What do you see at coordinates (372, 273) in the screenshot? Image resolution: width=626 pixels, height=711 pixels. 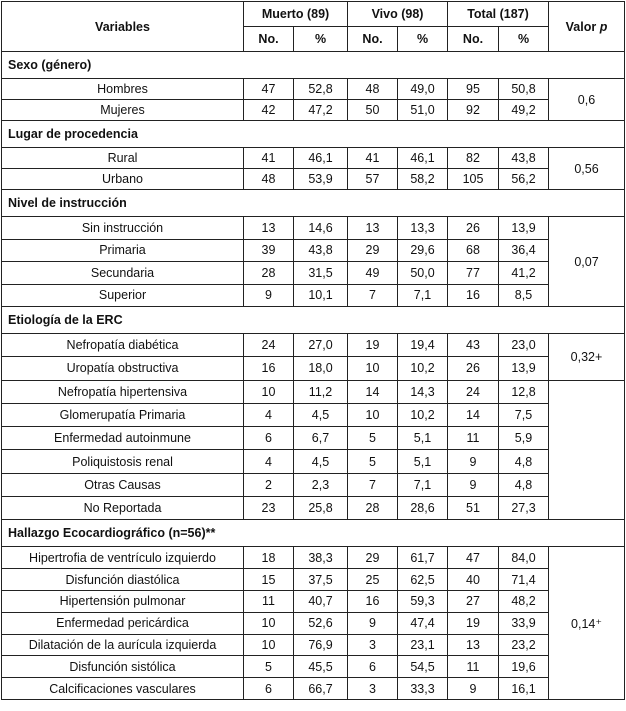 I see `count-cell: 49` at bounding box center [372, 273].